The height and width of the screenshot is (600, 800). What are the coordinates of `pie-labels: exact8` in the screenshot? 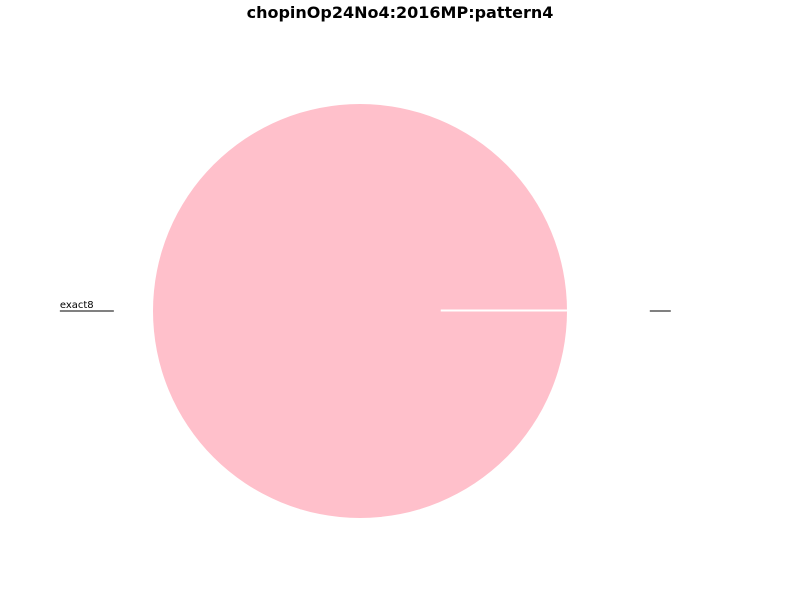 It's located at (365, 306).